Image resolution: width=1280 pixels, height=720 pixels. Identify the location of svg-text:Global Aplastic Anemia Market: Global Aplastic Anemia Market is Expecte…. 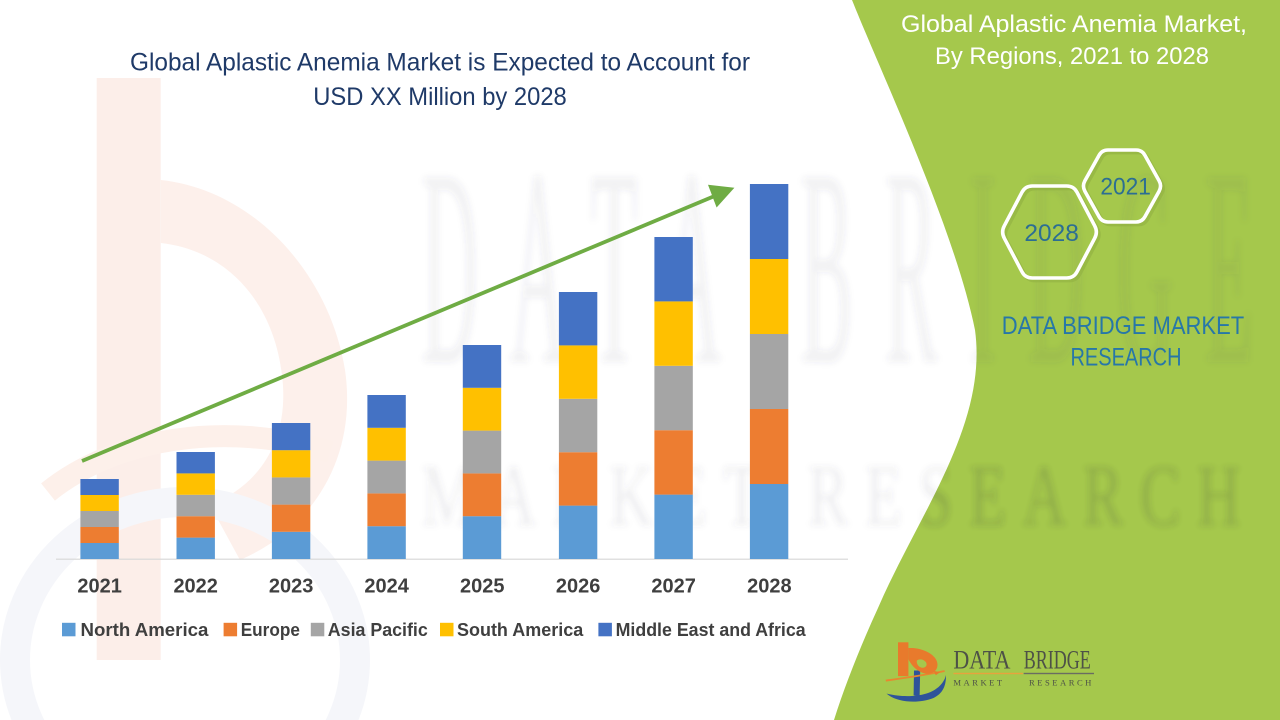
(440, 63).